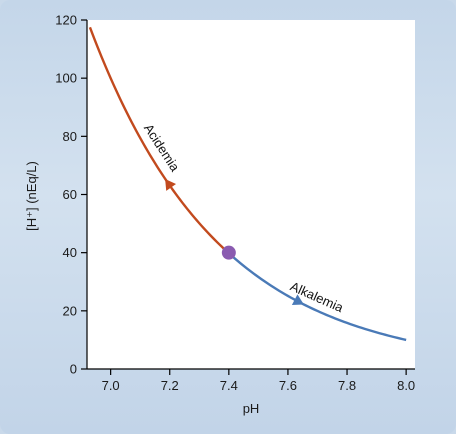  What do you see at coordinates (70, 310) in the screenshot?
I see `y-tick-label: 20` at bounding box center [70, 310].